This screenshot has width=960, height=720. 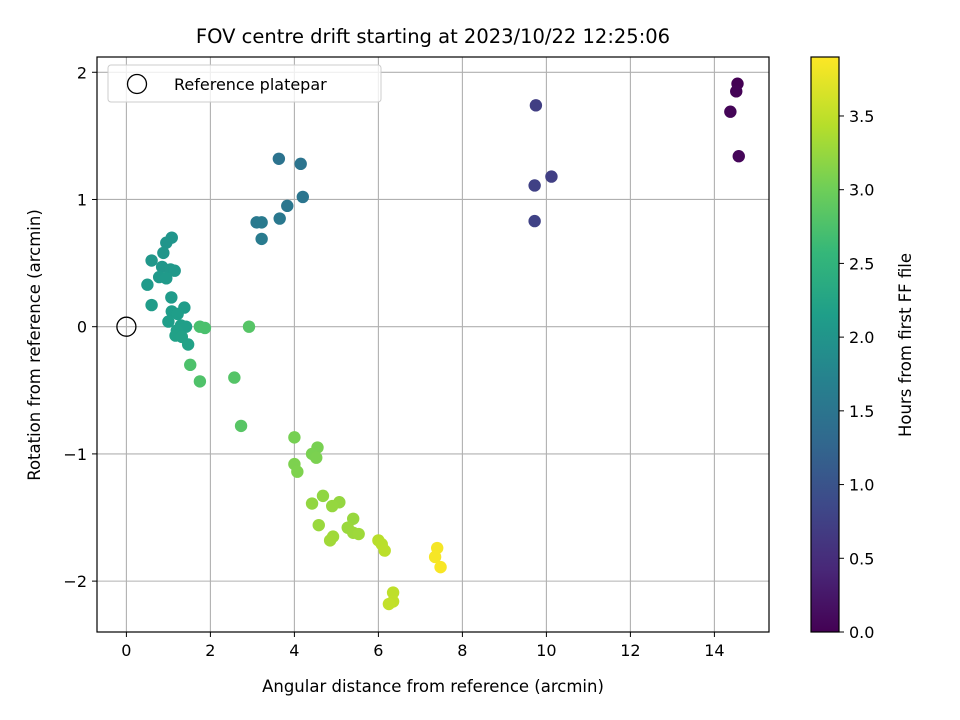 I want to click on x-tick-label: 4, so click(x=294, y=650).